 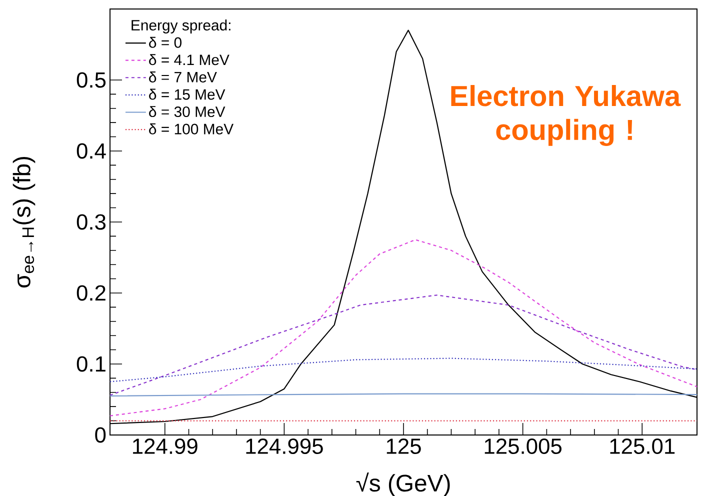 What do you see at coordinates (181, 27) in the screenshot?
I see `legend-title: Energy spread:` at bounding box center [181, 27].